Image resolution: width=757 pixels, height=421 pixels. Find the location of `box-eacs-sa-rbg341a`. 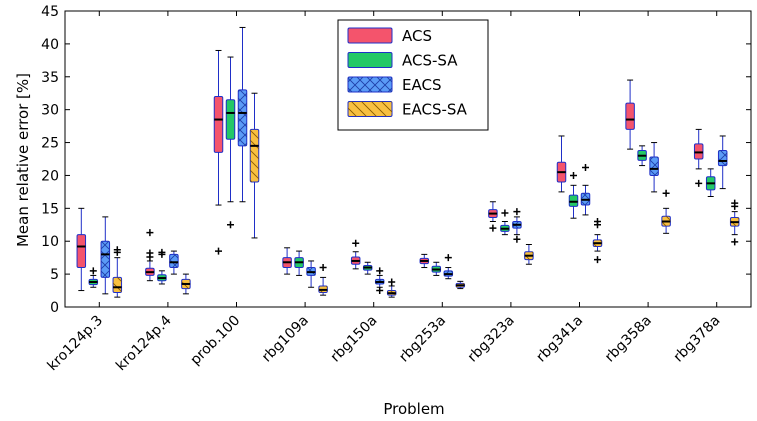

box-eacs-sa-rbg341a is located at coordinates (597, 240).